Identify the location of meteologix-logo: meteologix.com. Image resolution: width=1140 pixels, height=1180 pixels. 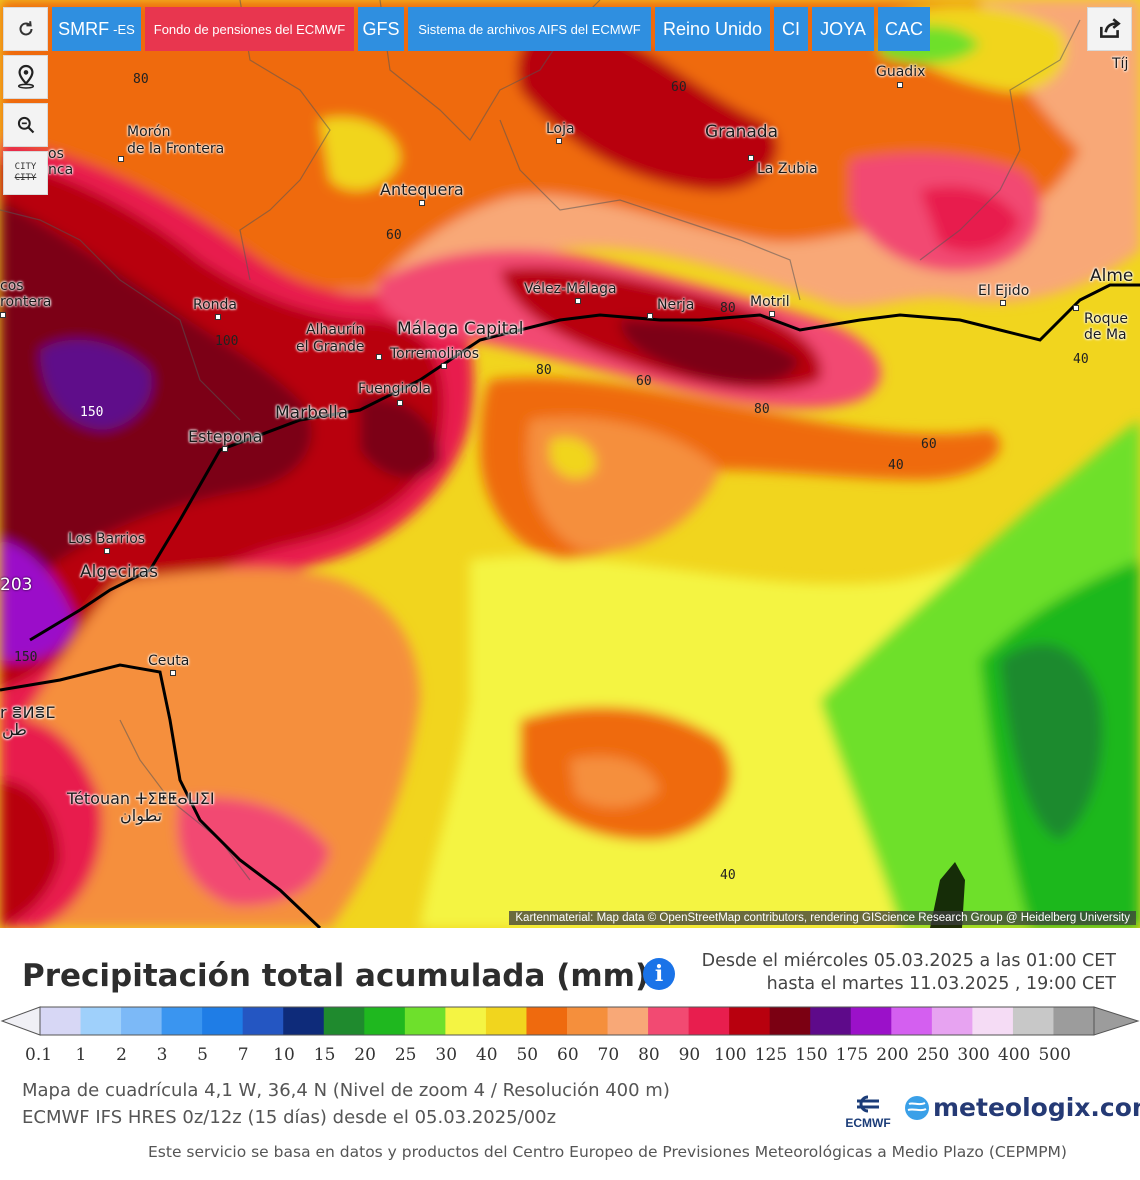
(1021, 1107).